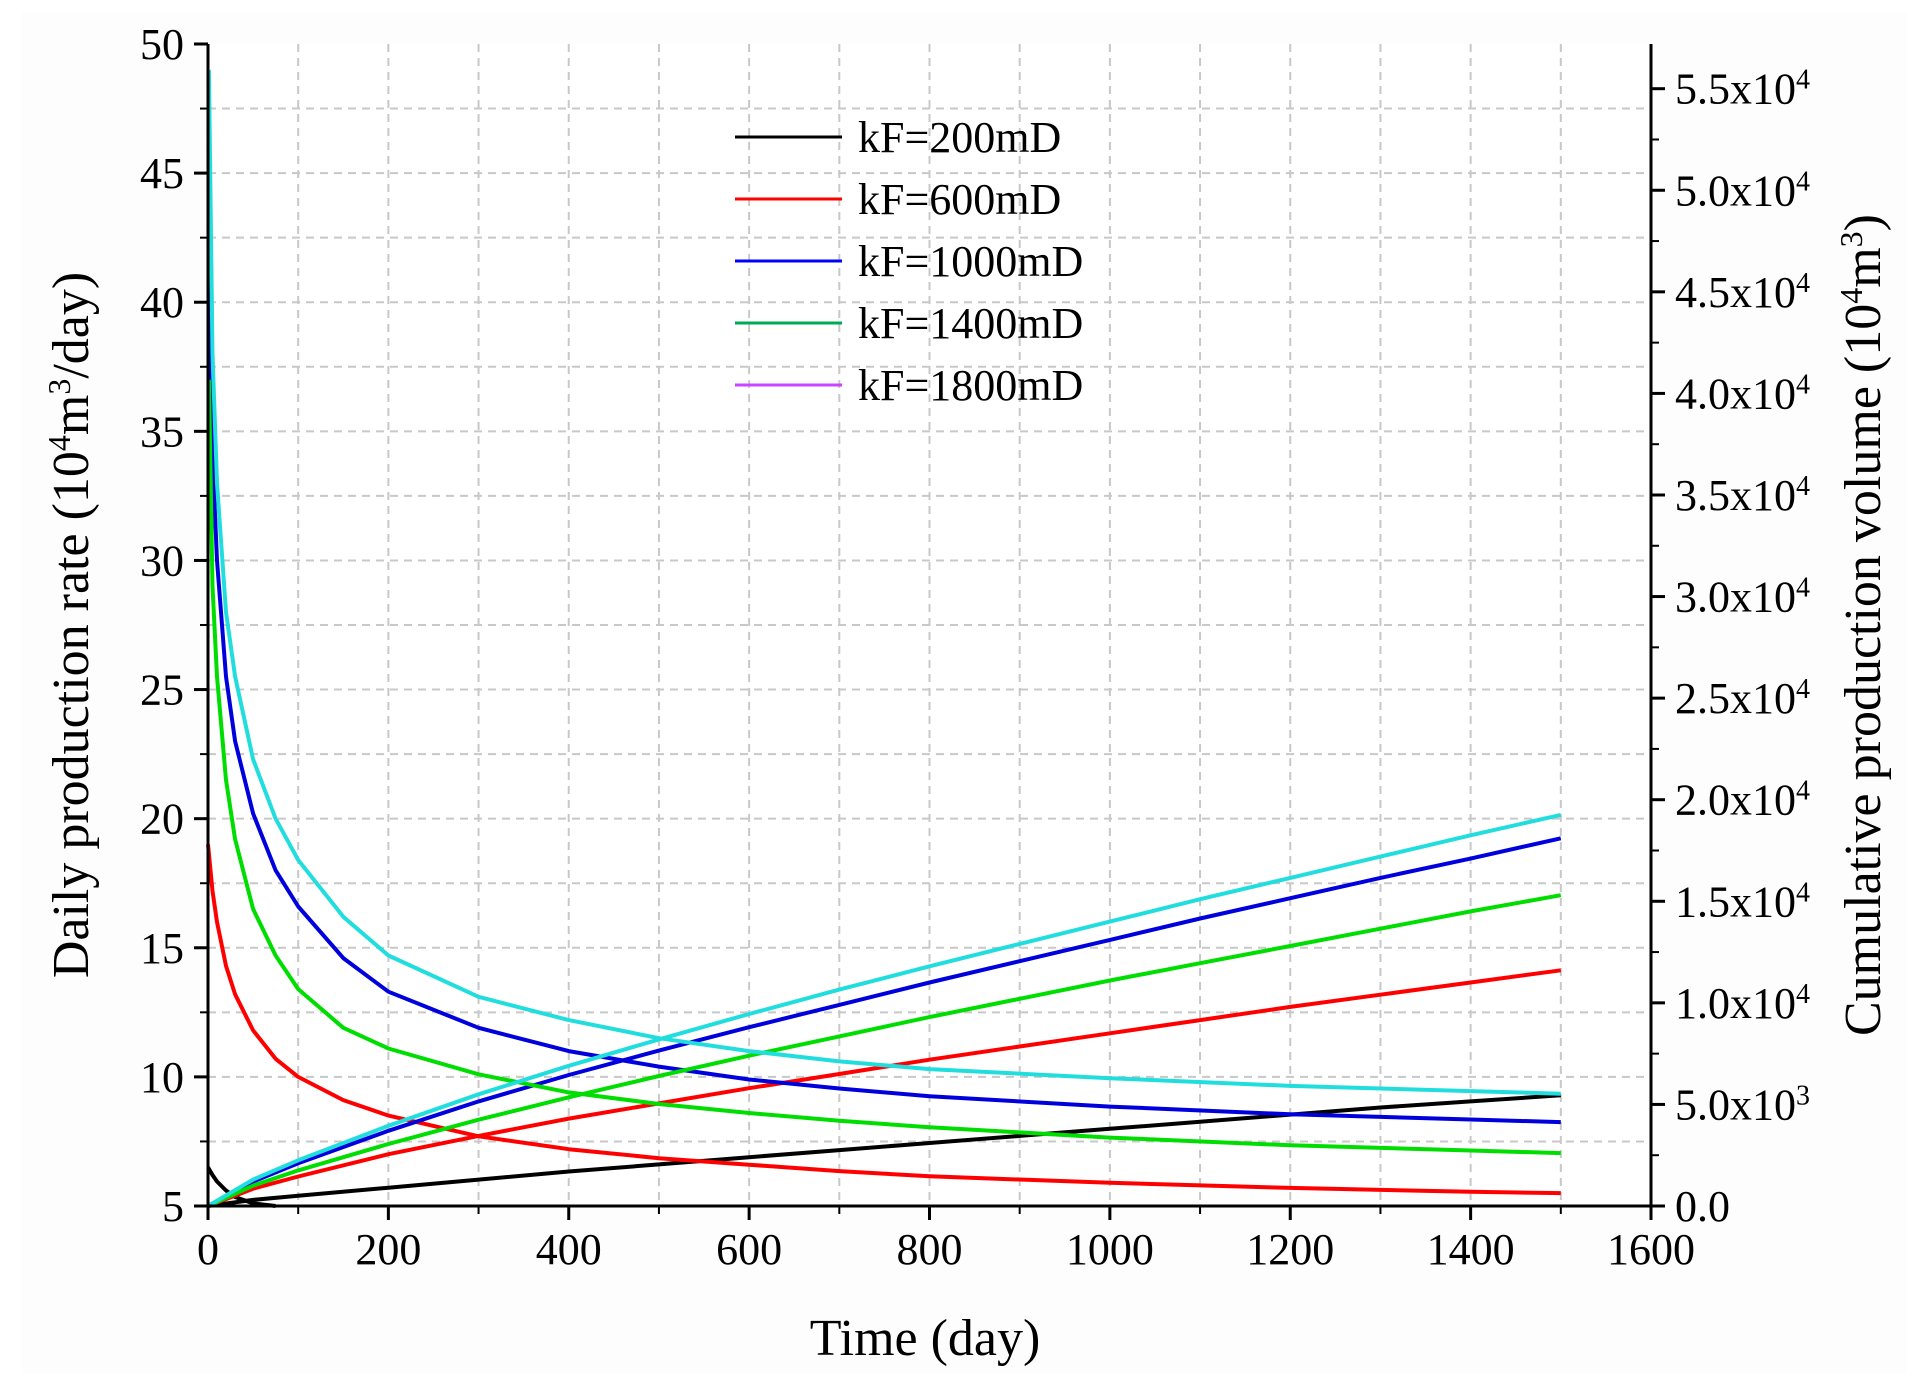 Image resolution: width=1927 pixels, height=1393 pixels. I want to click on right-y-tick-label: 2.0x104, so click(1742, 800).